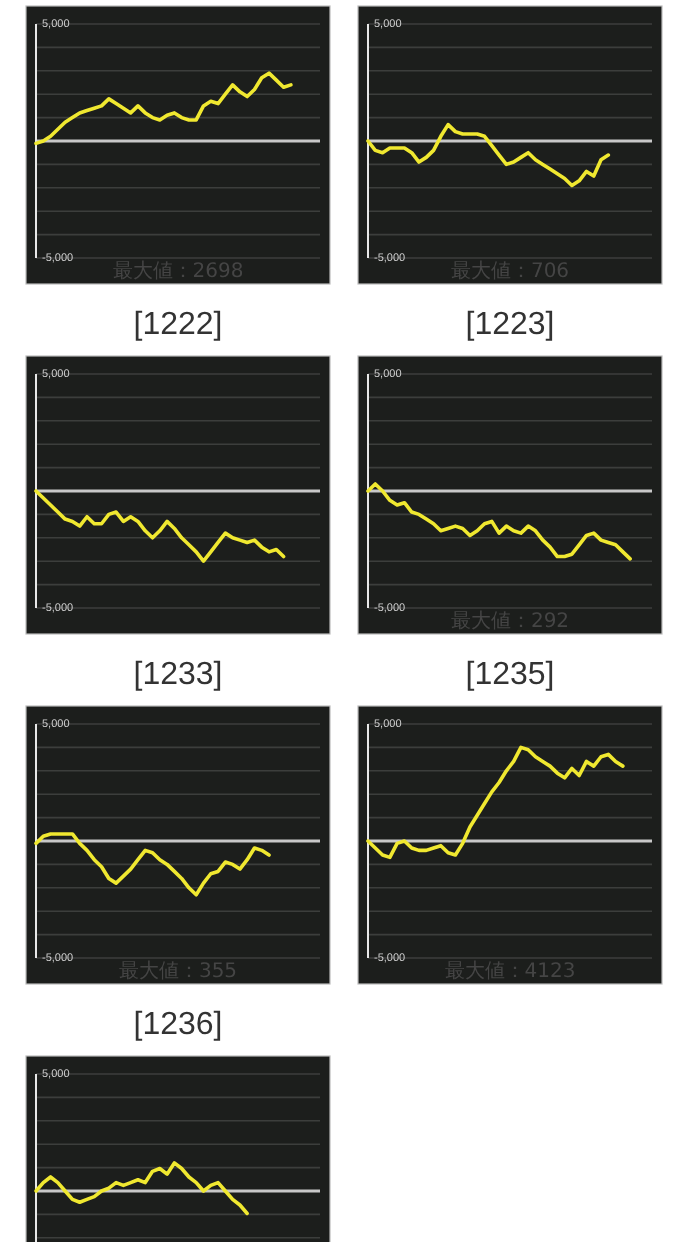 Image resolution: width=700 pixels, height=1242 pixels. I want to click on text: [1223], so click(510, 325).